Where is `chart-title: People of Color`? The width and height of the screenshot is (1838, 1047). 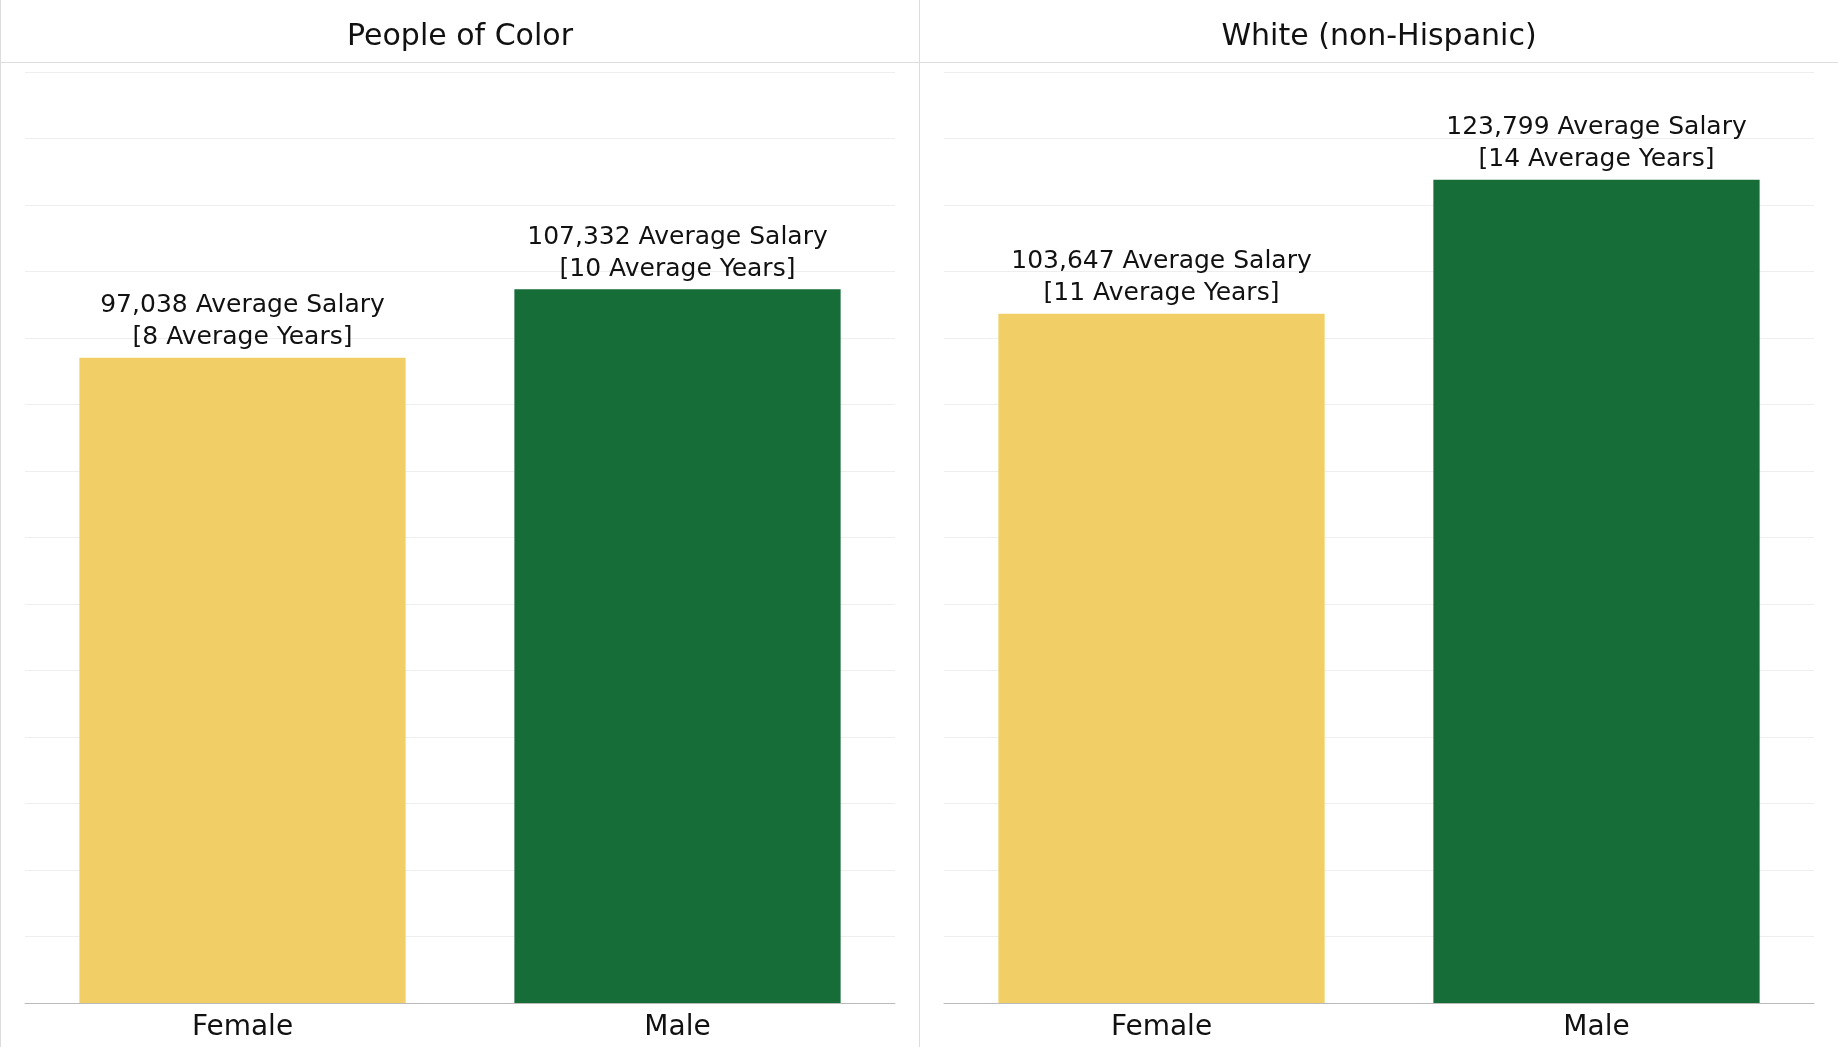 chart-title: People of Color is located at coordinates (460, 34).